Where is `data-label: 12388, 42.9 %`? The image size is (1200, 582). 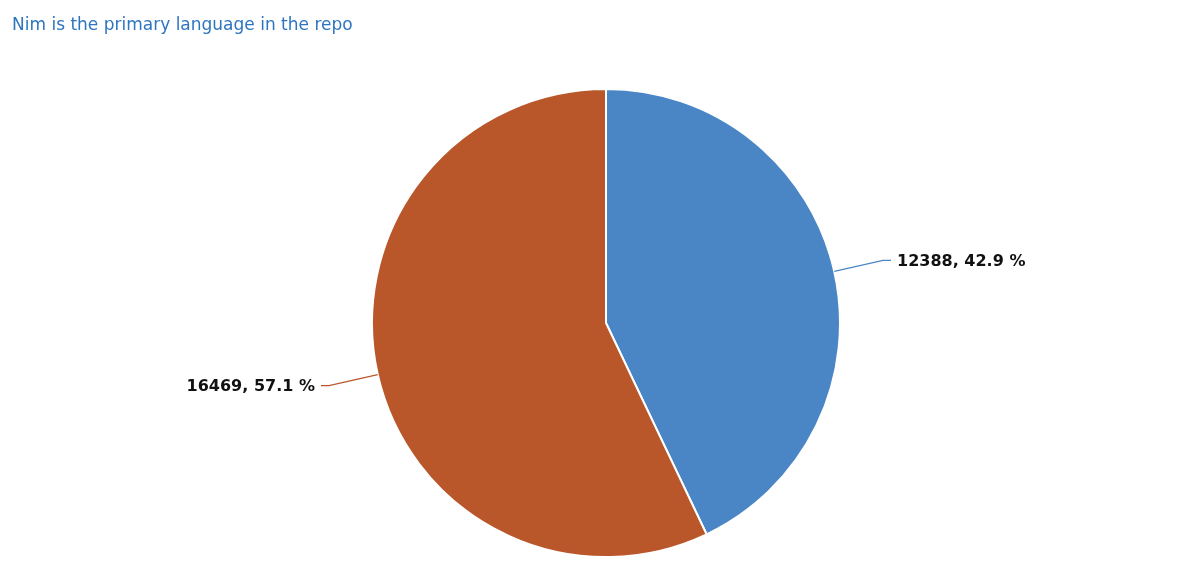
data-label: 12388, 42.9 % is located at coordinates (961, 260).